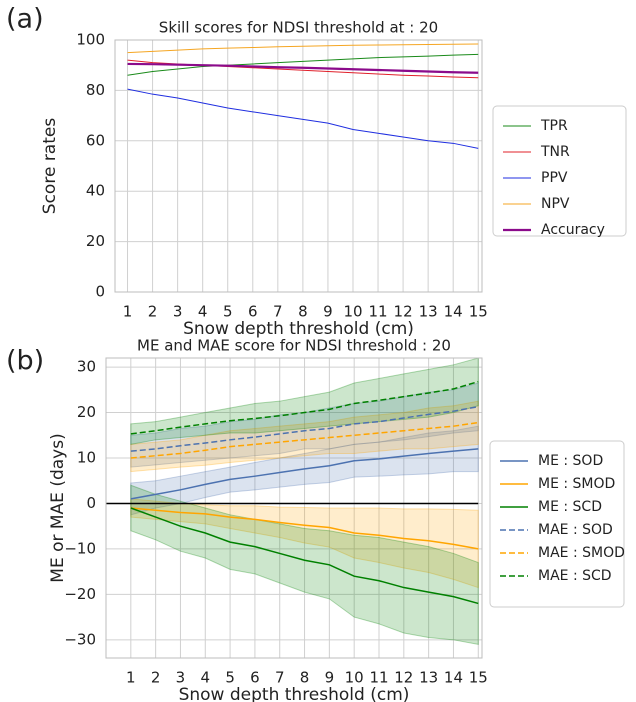 The height and width of the screenshot is (702, 636). I want to click on legend: TPR TNR PPV NPV Accuracy, so click(559, 171).